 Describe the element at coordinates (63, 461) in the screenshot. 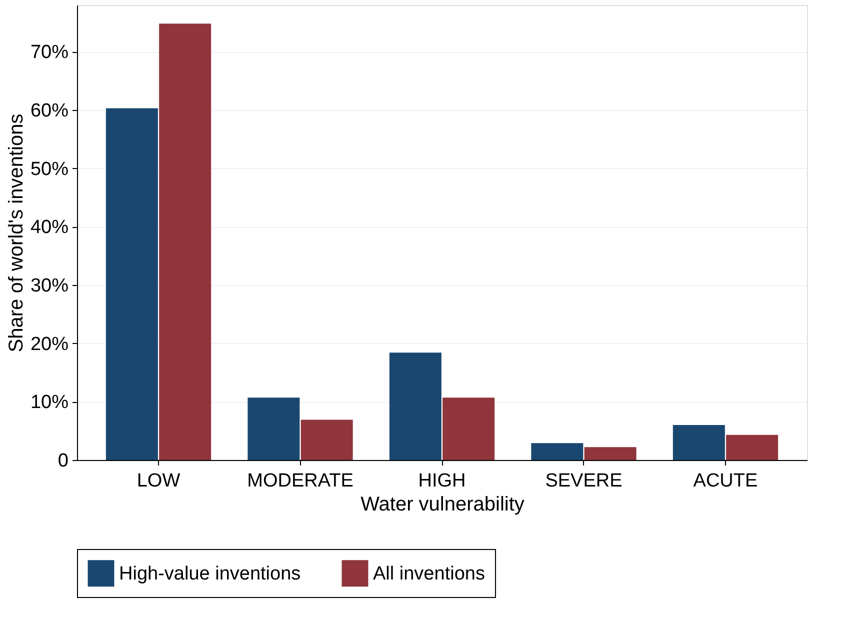

I see `y-tick-label: 0` at that location.